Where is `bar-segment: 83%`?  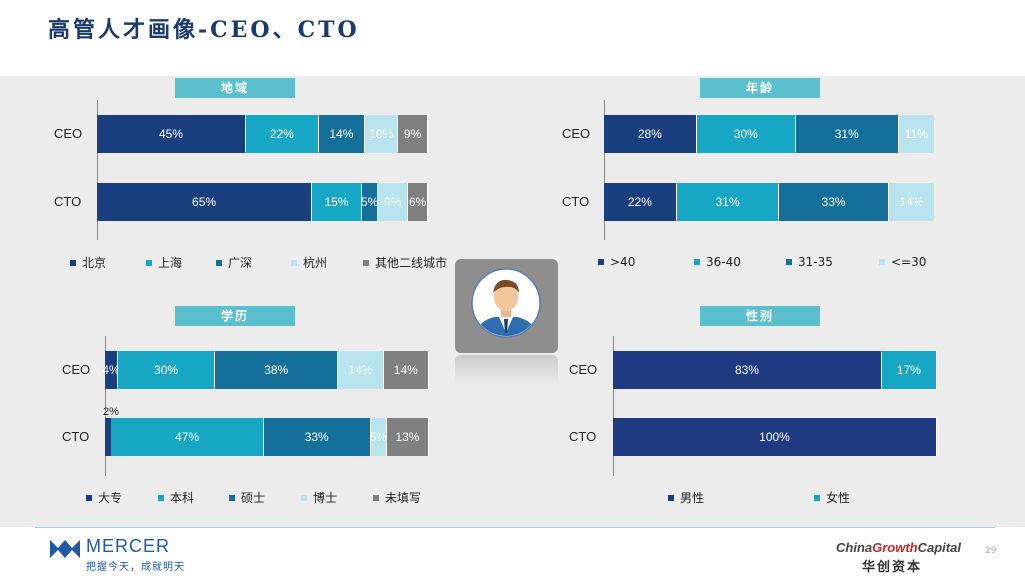
bar-segment: 83% is located at coordinates (747, 370).